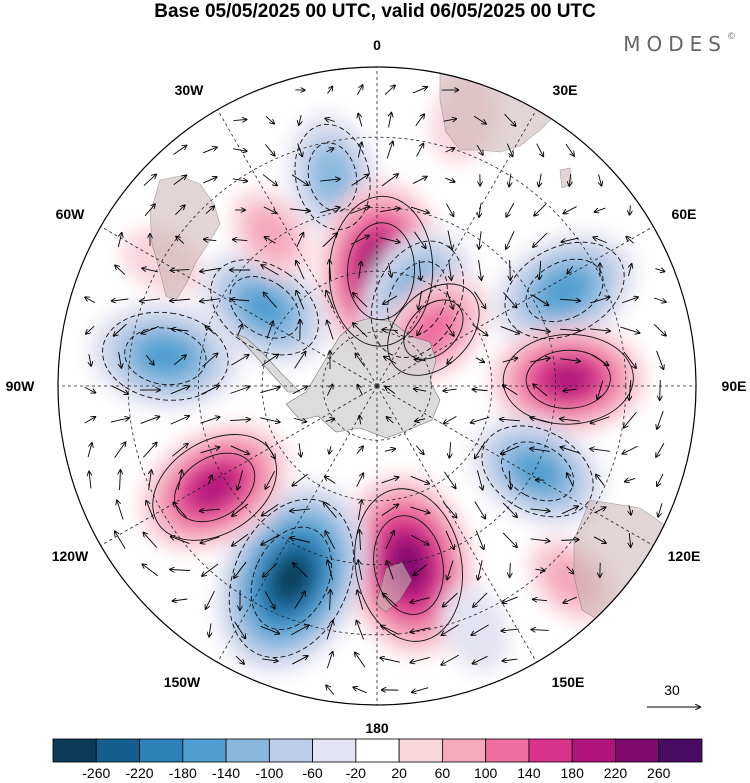 Image resolution: width=750 pixels, height=783 pixels. Describe the element at coordinates (394, 587) in the screenshot. I see `new-zealand` at that location.